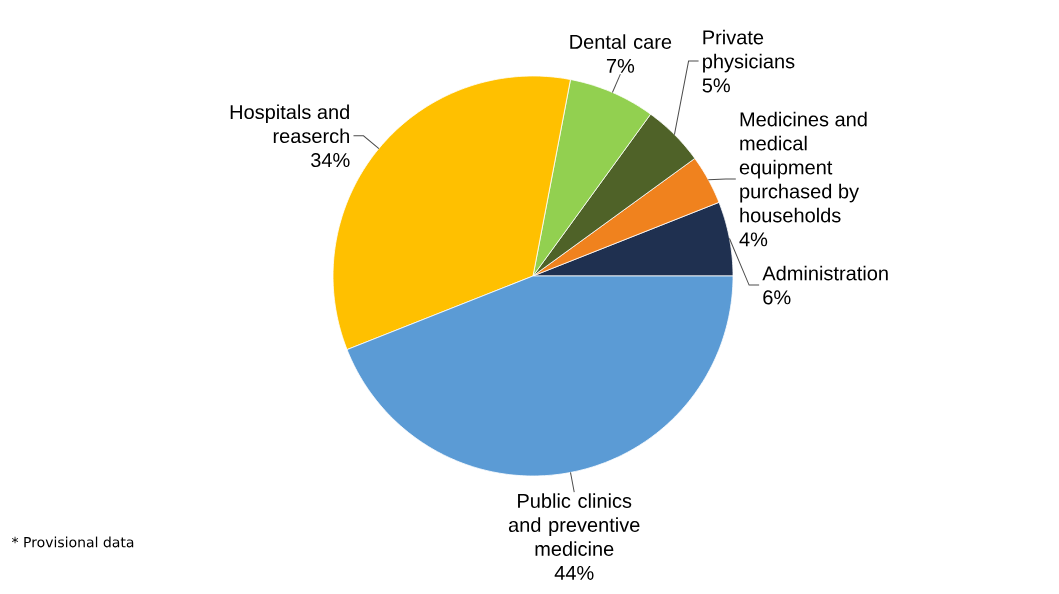  What do you see at coordinates (330, 160) in the screenshot?
I see `data-label: 34%` at bounding box center [330, 160].